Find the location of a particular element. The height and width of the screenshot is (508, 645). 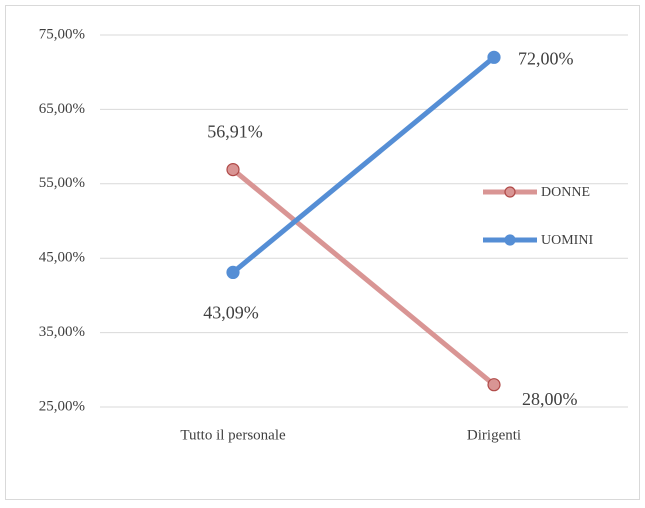

value-label: 72,00% is located at coordinates (546, 58).